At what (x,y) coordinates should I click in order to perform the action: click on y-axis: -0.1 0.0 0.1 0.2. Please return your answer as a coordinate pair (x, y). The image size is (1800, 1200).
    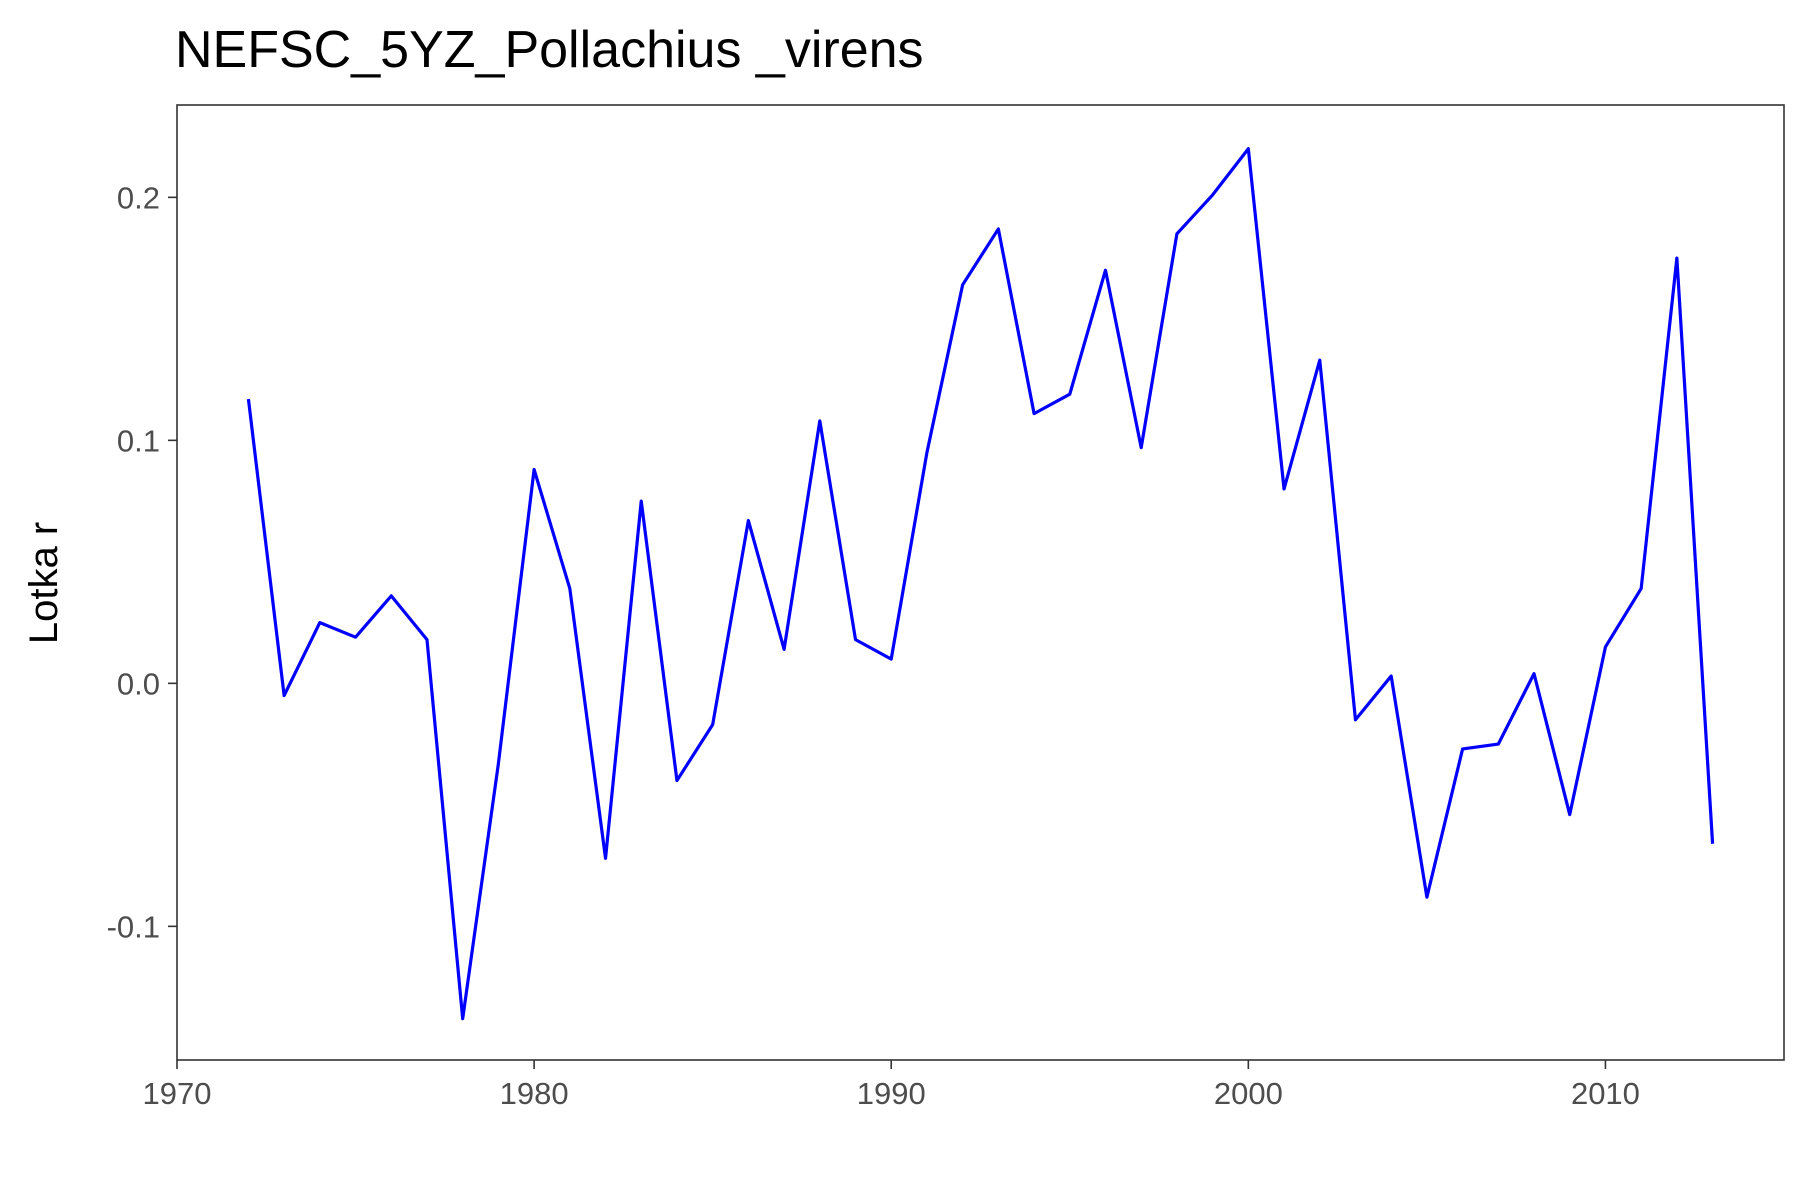
    Looking at the image, I should click on (142, 562).